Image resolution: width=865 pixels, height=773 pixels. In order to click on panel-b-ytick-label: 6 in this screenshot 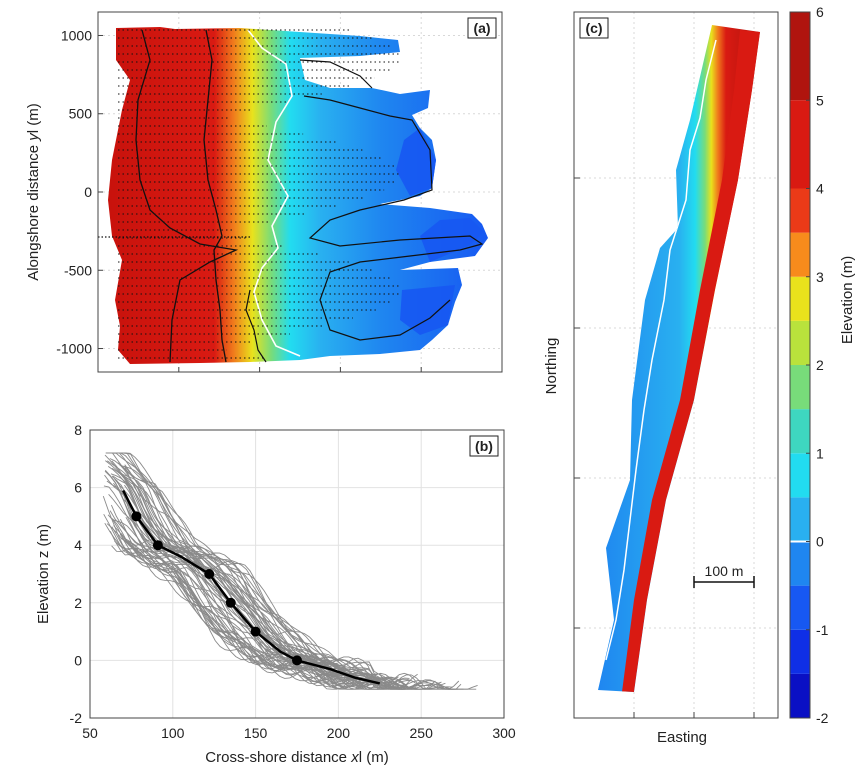, I will do `click(78, 488)`.